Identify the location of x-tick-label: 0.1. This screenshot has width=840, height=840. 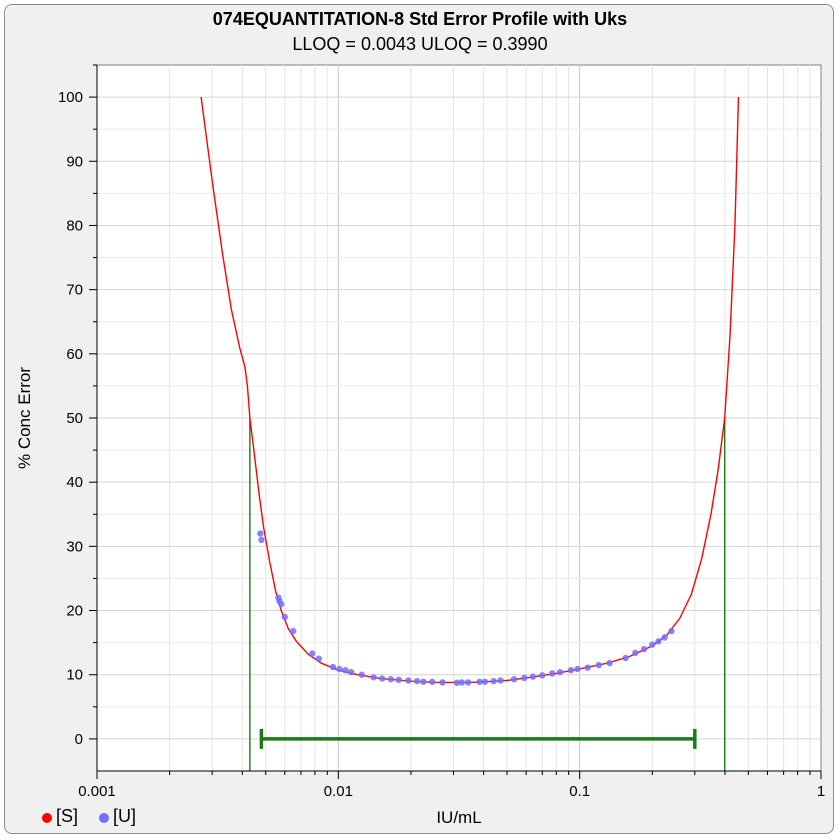
(579, 791).